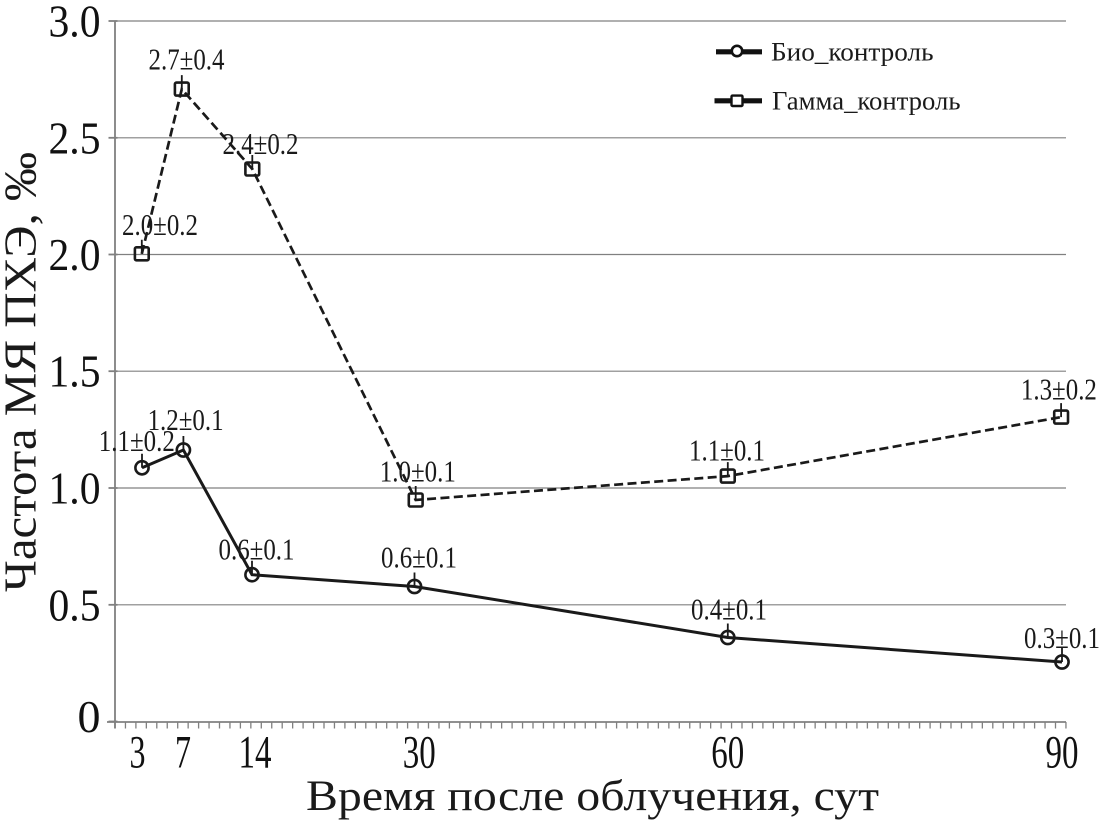  What do you see at coordinates (75, 488) in the screenshot?
I see `svg-text: 1.0` at bounding box center [75, 488].